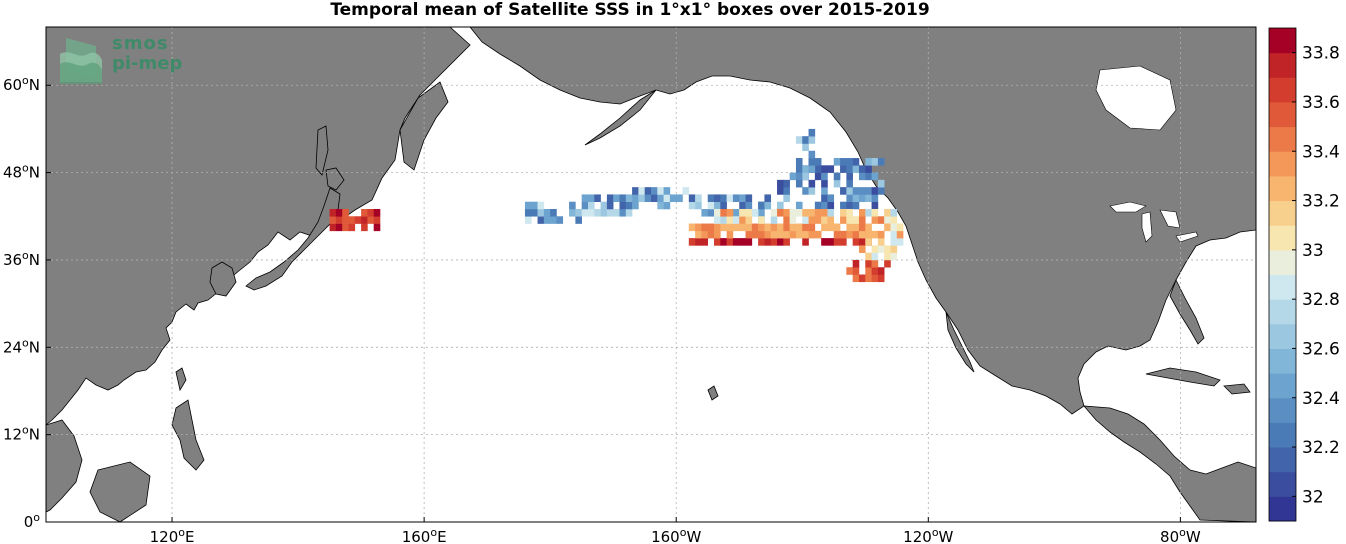 Image resolution: width=1346 pixels, height=544 pixels. Describe the element at coordinates (1313, 497) in the screenshot. I see `colorbar-tick-label: 32` at that location.